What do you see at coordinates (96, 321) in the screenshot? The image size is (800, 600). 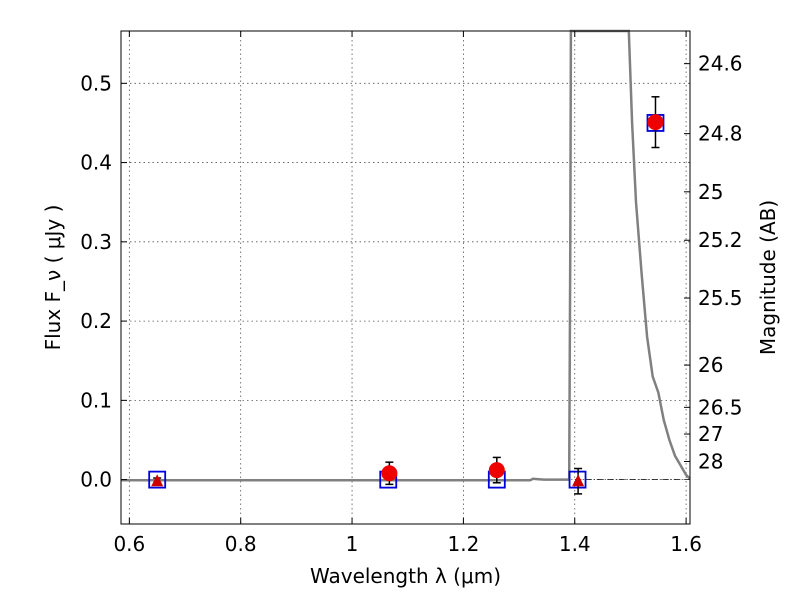 I see `y-tick-label: 0.2` at bounding box center [96, 321].